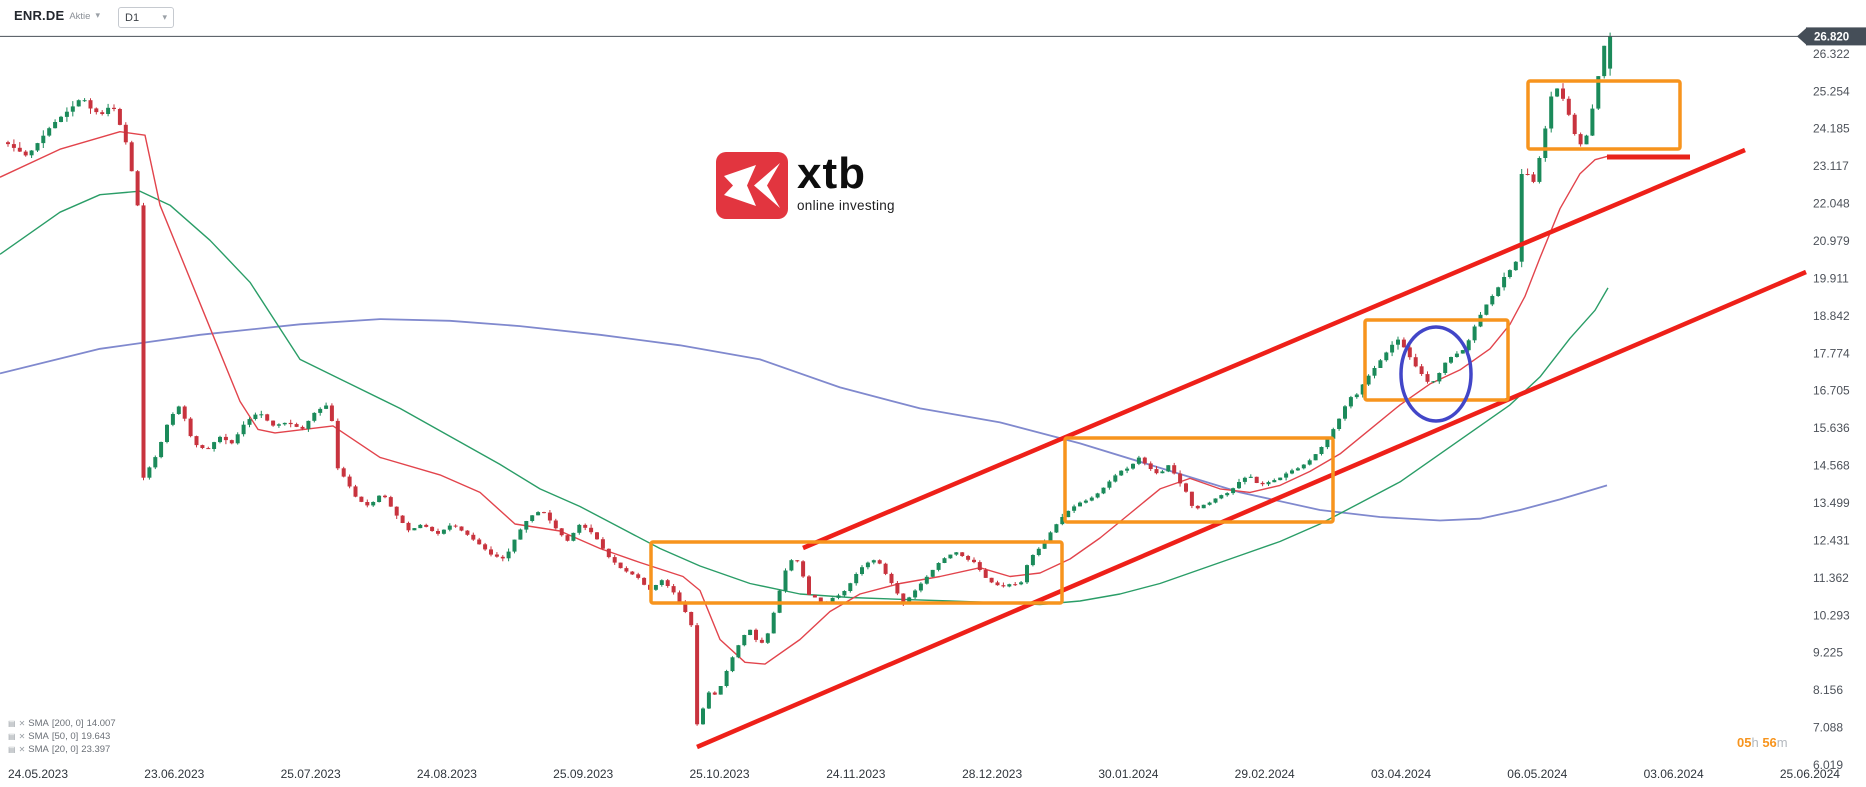  Describe the element at coordinates (63, 736) in the screenshot. I see `indicator-row: ▤ ✕ SMA [50, 0] 19.643` at that location.